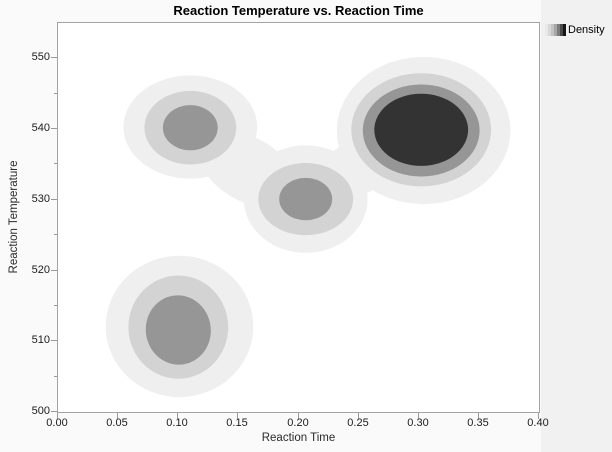 Image resolution: width=612 pixels, height=452 pixels. I want to click on y-axis-tick-label: 500, so click(40, 411).